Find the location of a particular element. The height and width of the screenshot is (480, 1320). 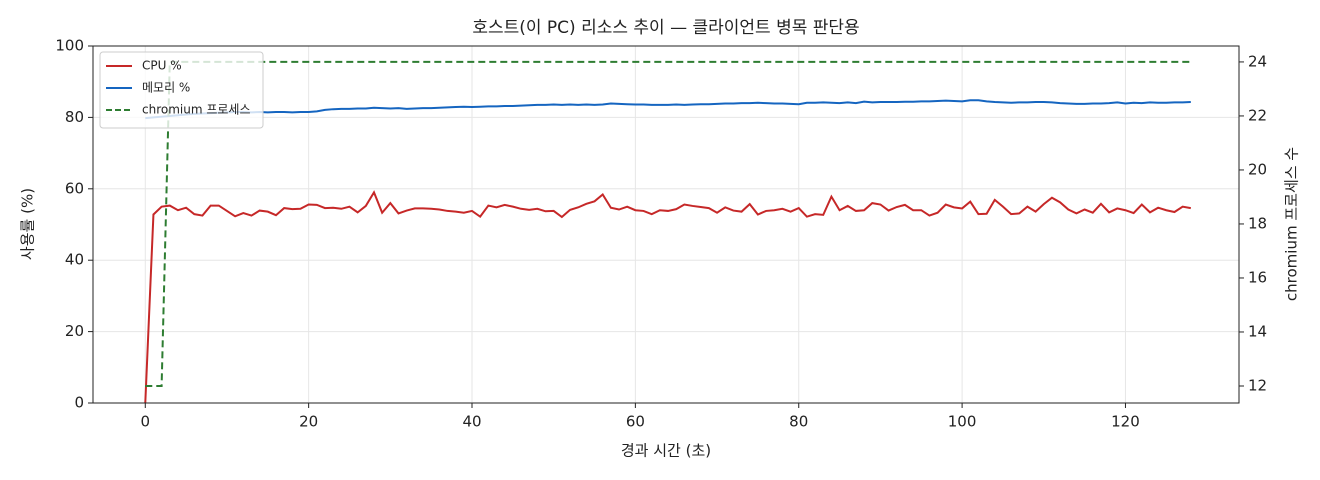

x-tick-label: 60 is located at coordinates (635, 422).